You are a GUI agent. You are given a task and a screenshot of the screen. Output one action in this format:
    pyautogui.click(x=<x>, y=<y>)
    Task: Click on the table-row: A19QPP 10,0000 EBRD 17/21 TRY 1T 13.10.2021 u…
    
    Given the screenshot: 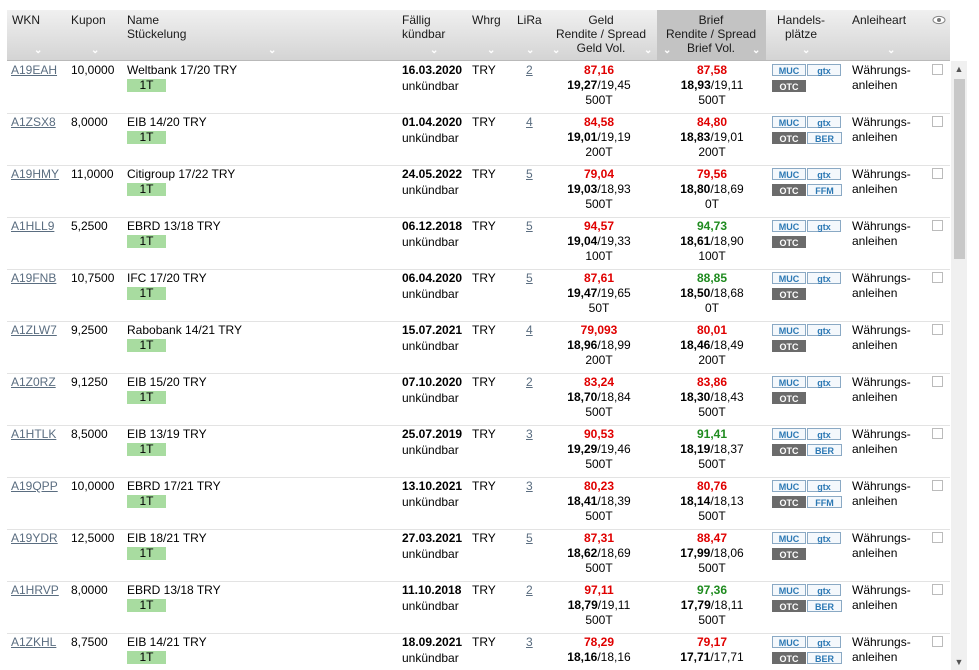 What is the action you would take?
    pyautogui.click(x=478, y=503)
    